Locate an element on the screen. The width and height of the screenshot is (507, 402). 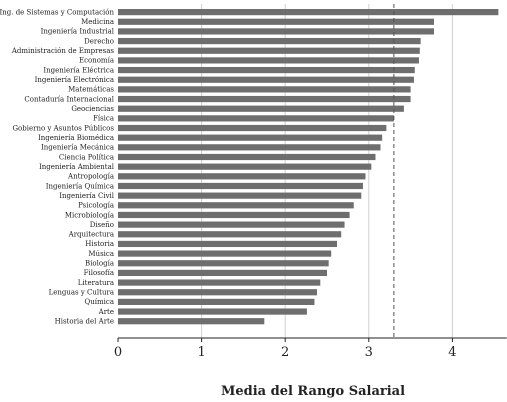
x-tick-label: 0 is located at coordinates (118, 352).